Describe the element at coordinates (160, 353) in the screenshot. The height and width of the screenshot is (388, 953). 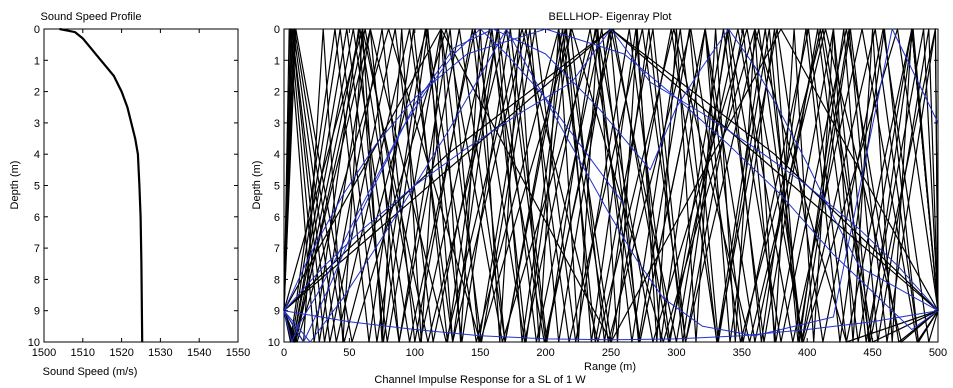
I see `ssp-x-tick-label: 1530` at that location.